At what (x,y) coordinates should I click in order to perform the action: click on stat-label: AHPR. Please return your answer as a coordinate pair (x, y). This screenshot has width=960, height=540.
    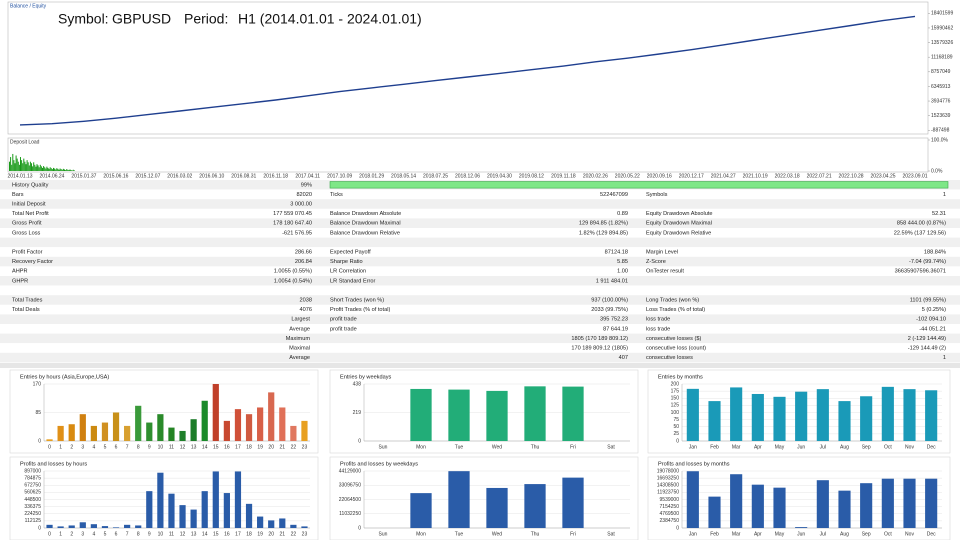
    Looking at the image, I should click on (20, 272).